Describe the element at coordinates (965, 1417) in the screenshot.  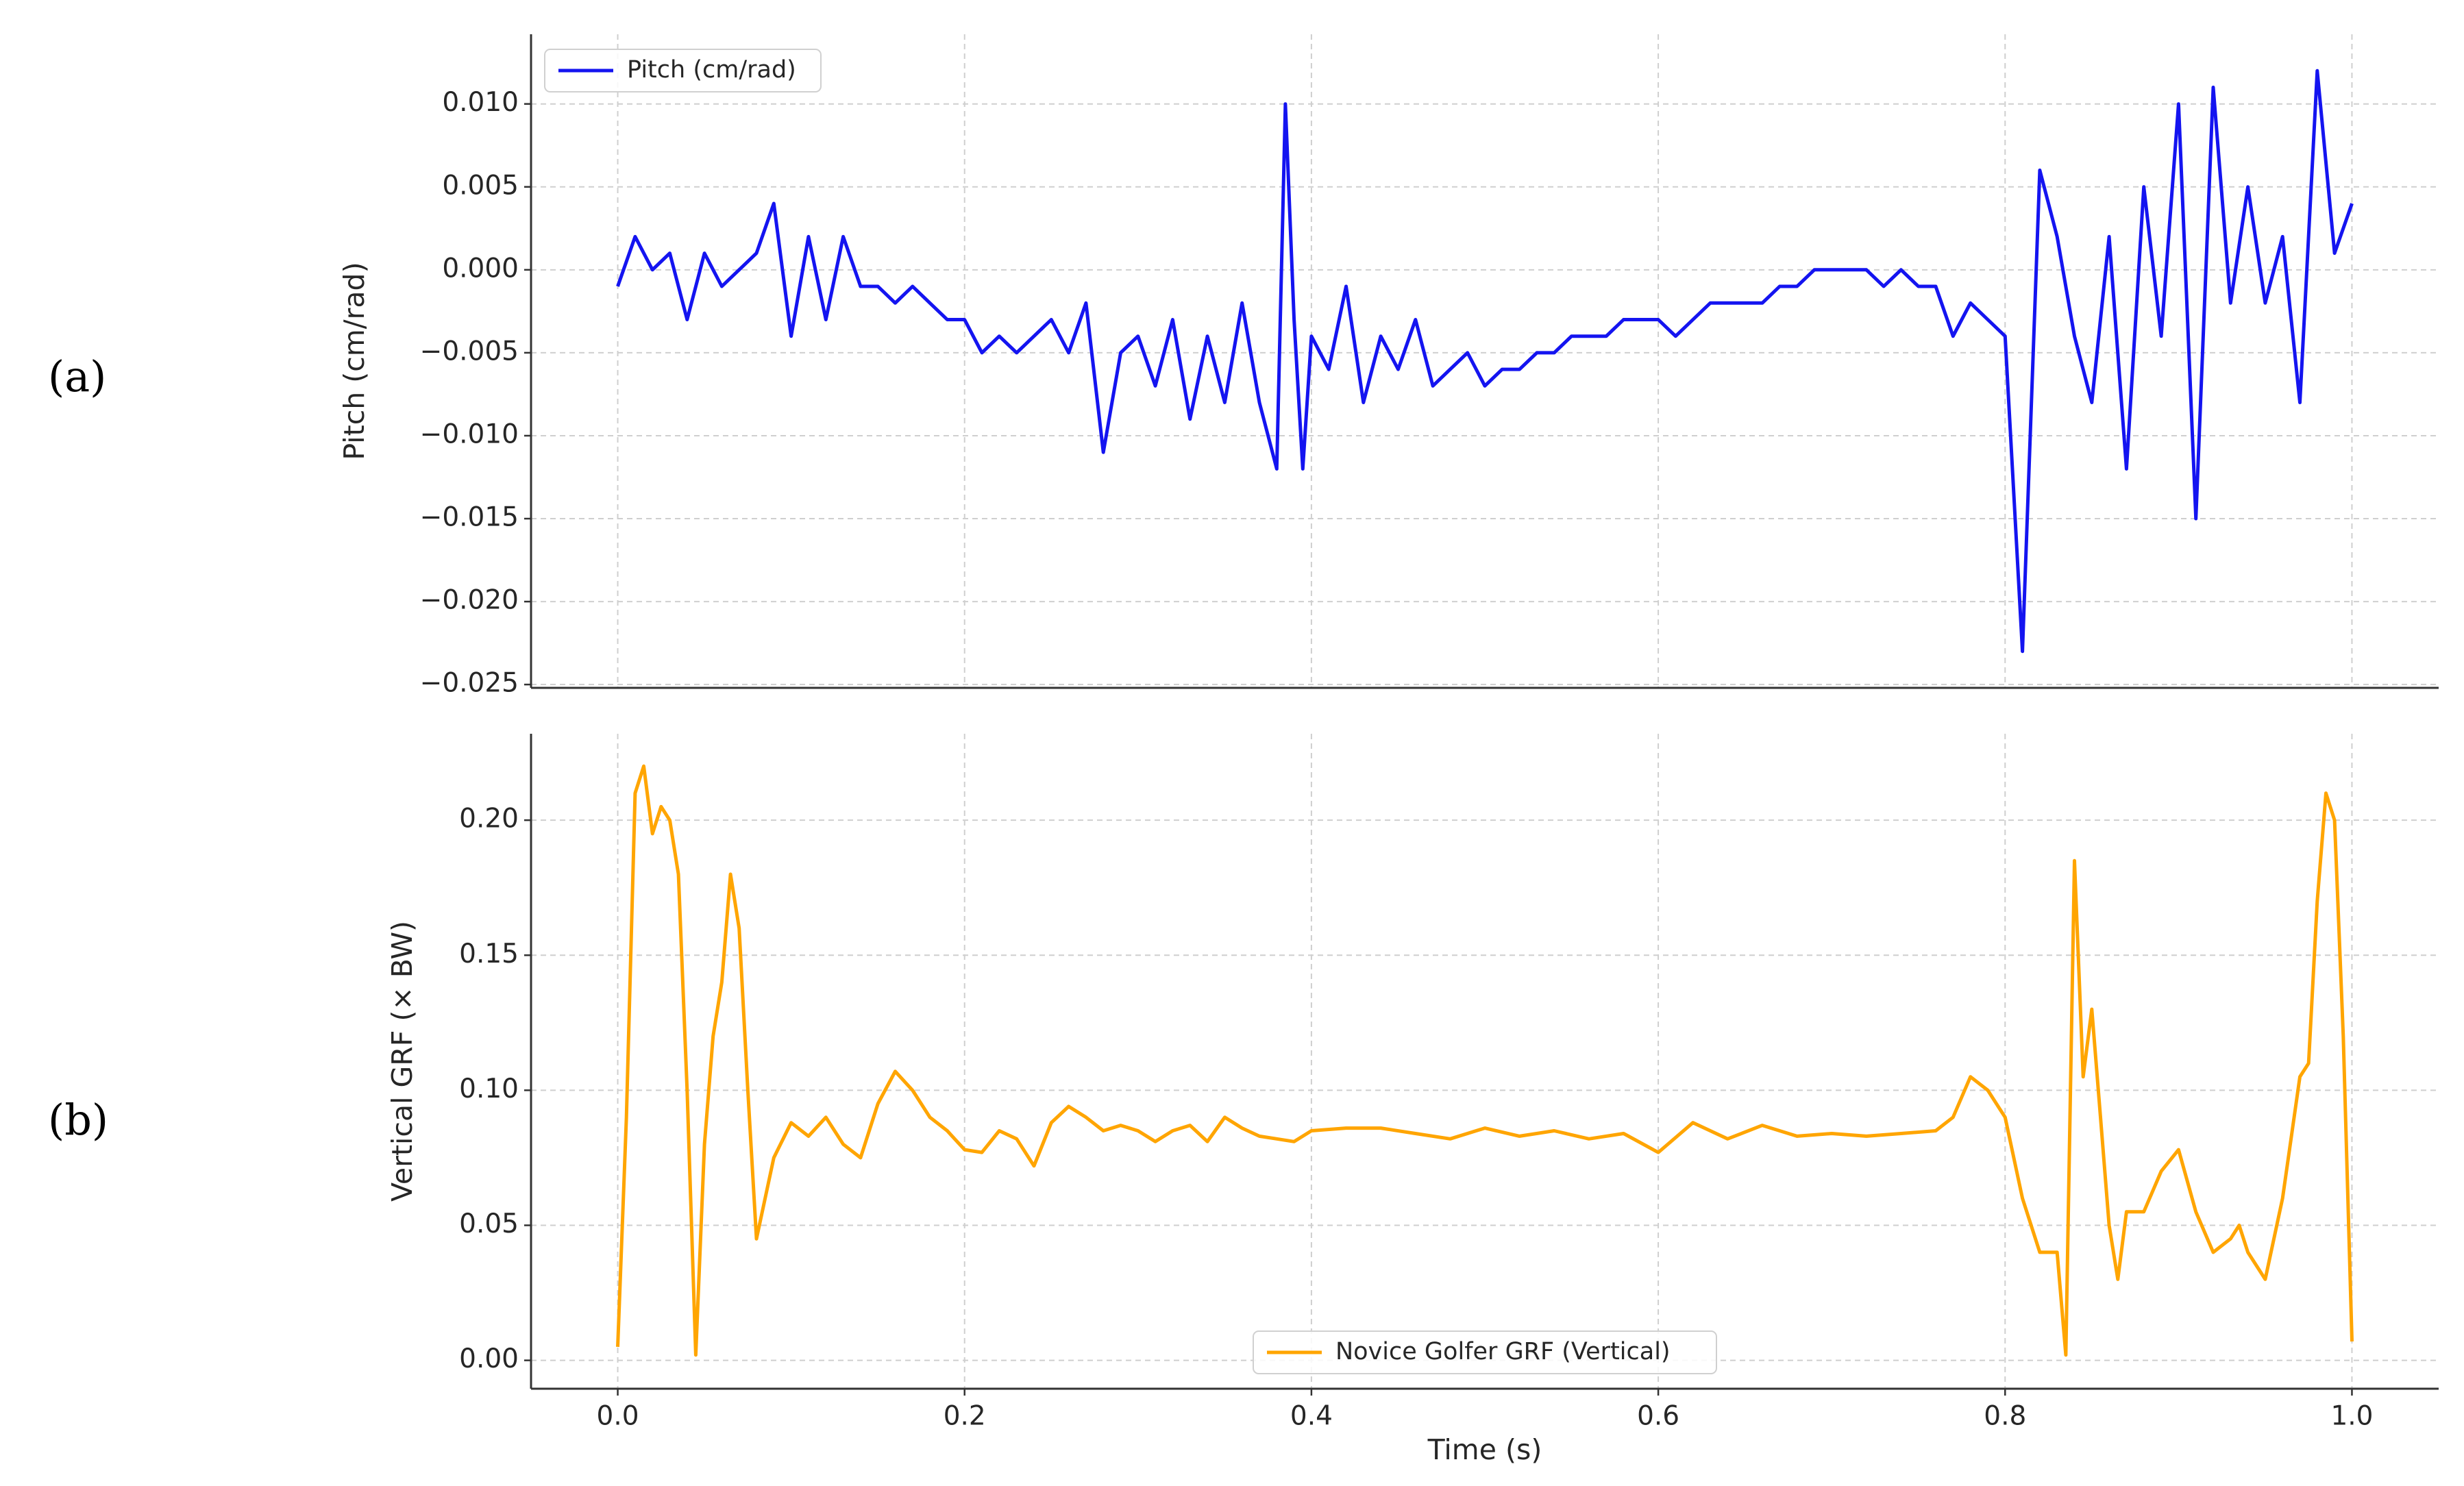
I see `x-tick-label: 0.2` at that location.